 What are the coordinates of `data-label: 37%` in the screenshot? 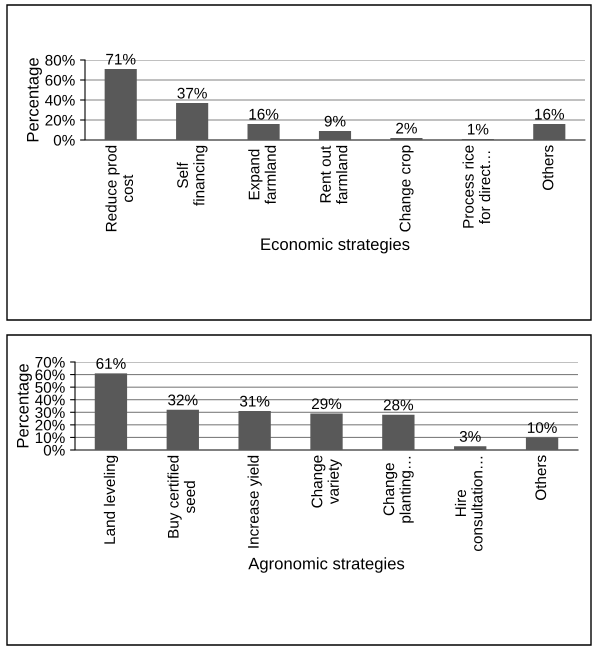 It's located at (192, 93).